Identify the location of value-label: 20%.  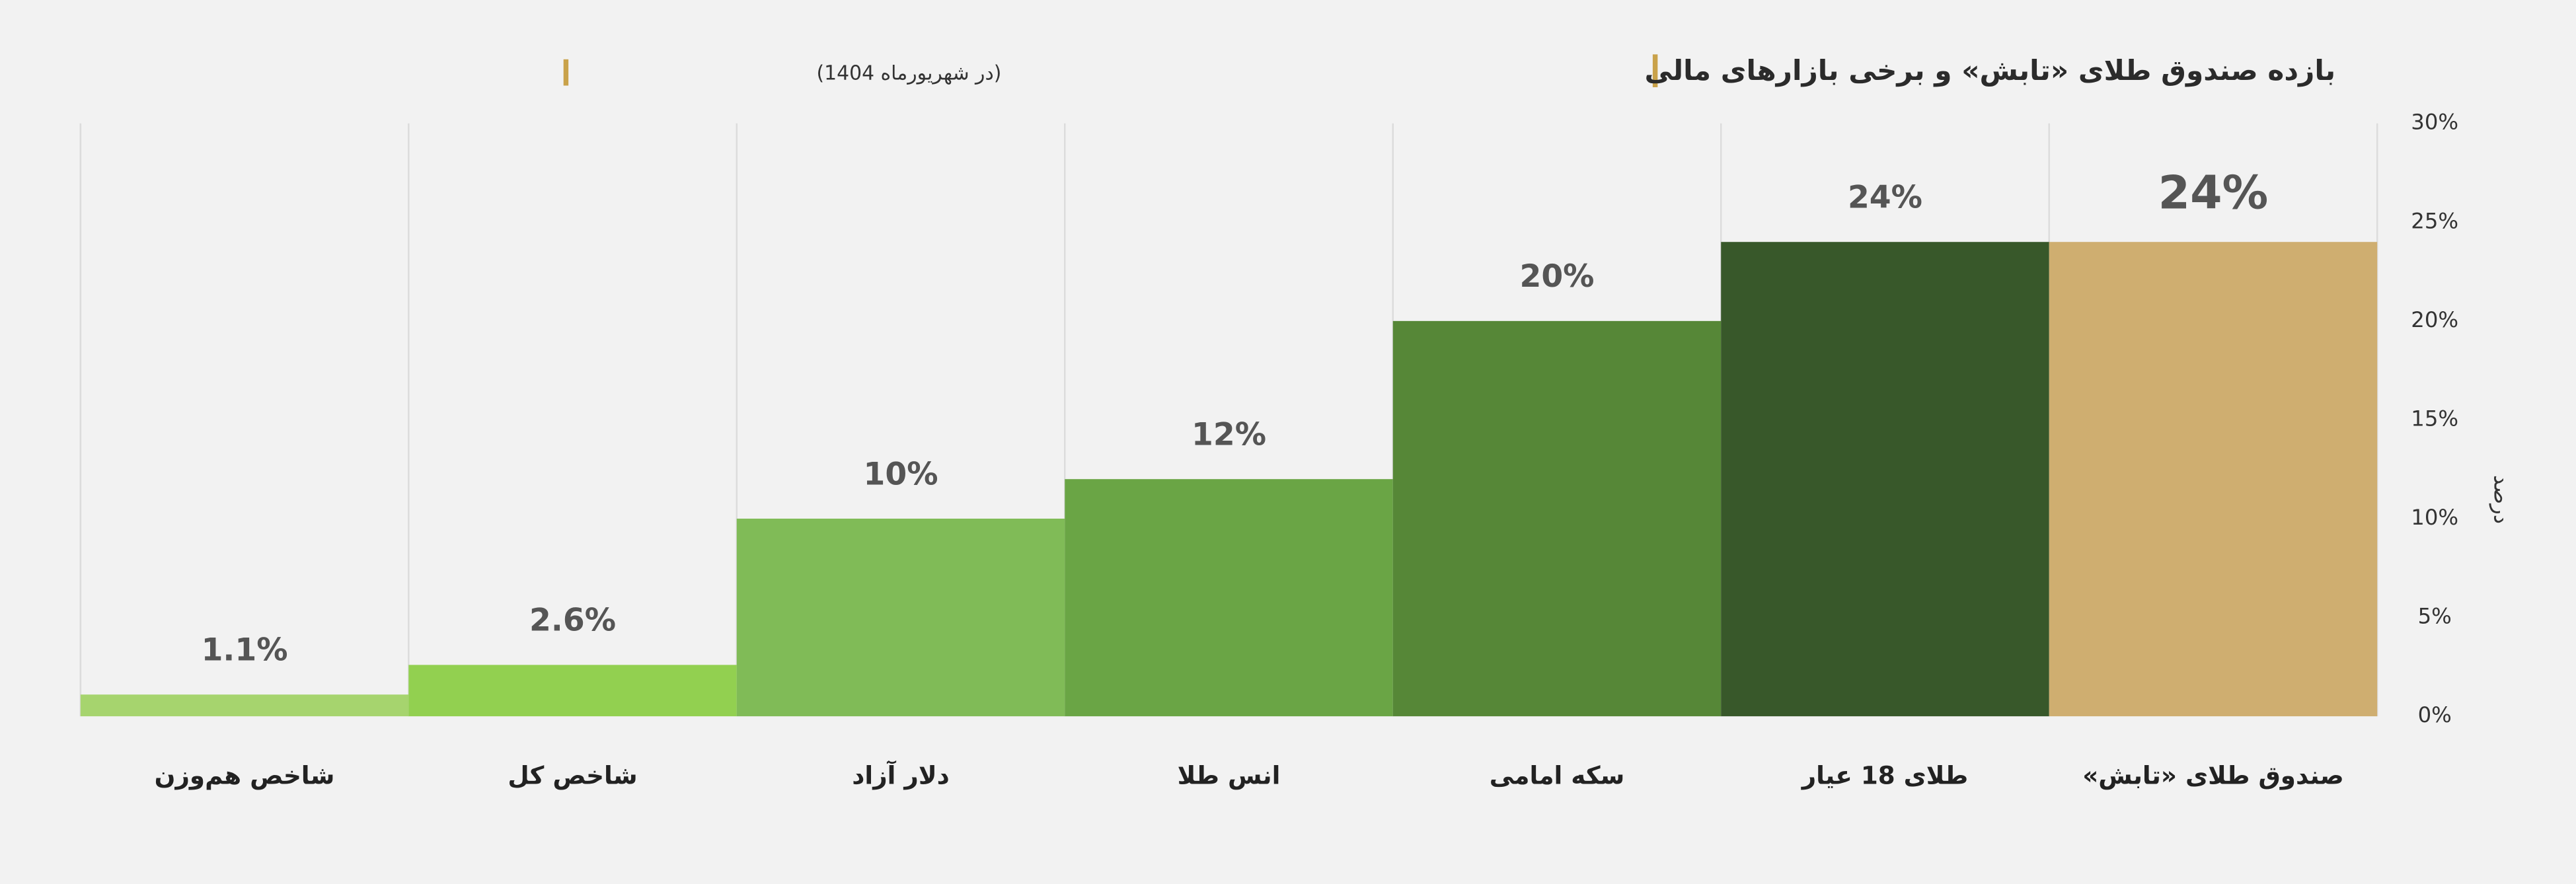
(1556, 276).